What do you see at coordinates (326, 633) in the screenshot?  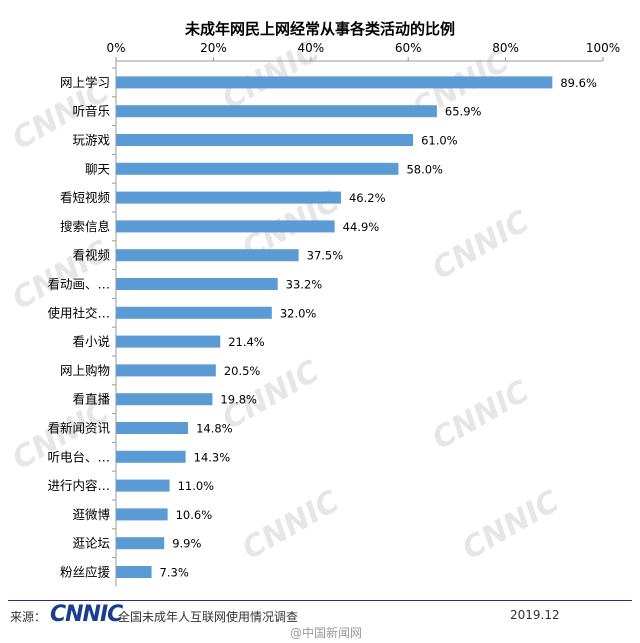 I see `weibo-watermark: @中国新闻网` at bounding box center [326, 633].